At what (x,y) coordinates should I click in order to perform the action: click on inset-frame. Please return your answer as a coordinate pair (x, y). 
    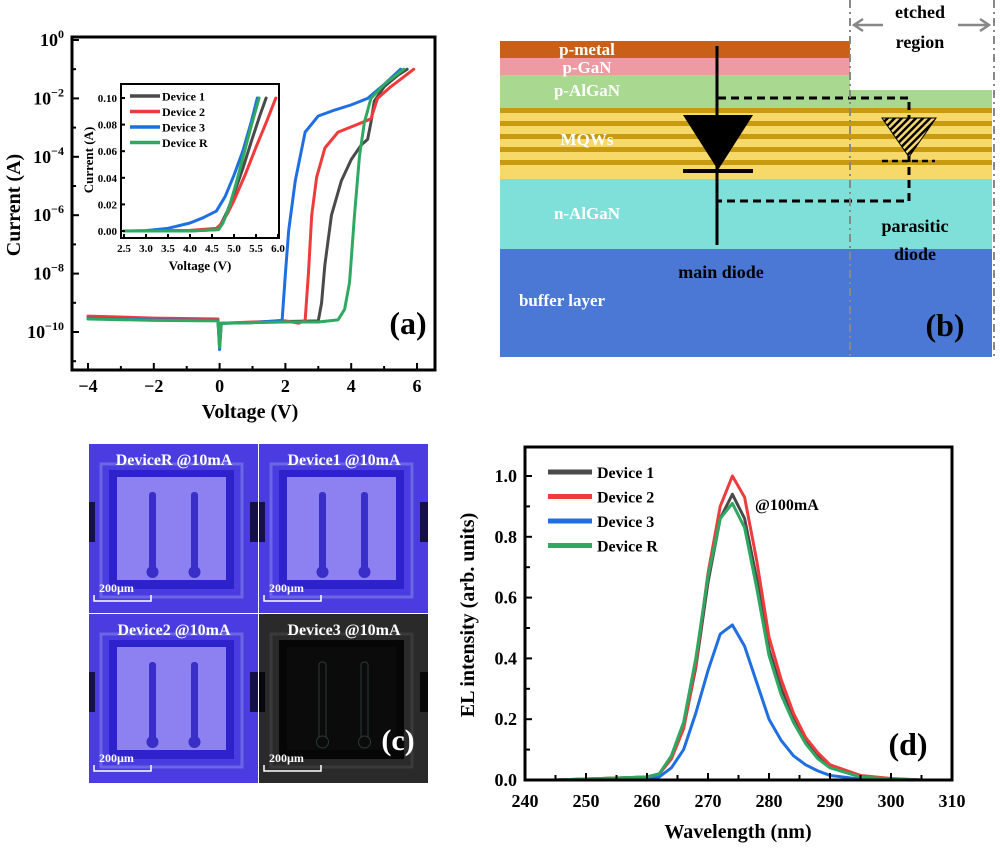
    Looking at the image, I should click on (200, 161).